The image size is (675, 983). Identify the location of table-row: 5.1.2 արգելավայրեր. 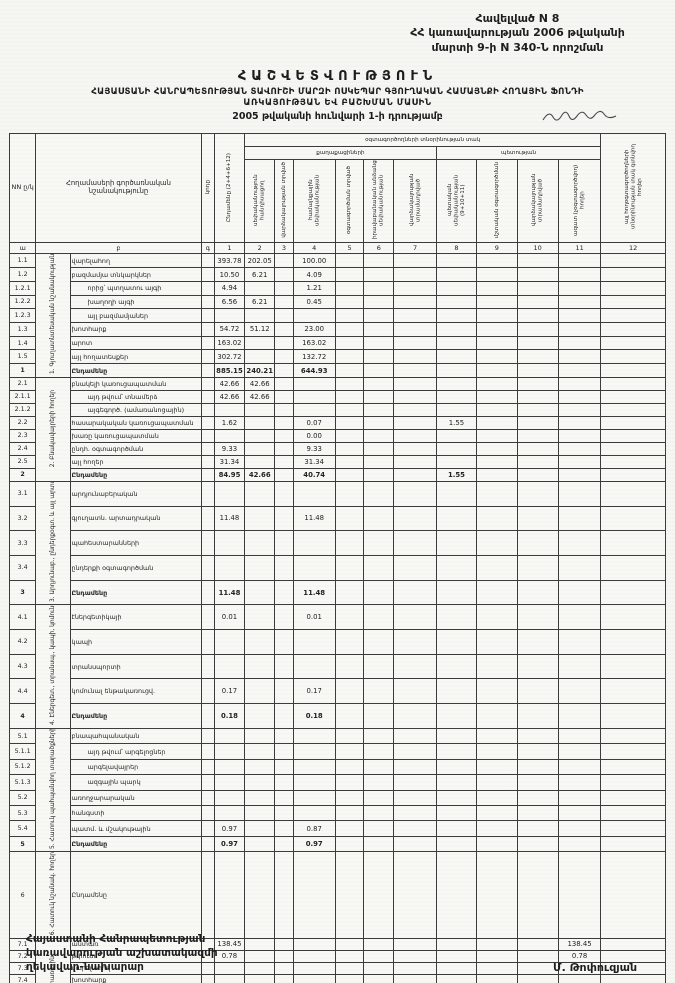
(337, 767).